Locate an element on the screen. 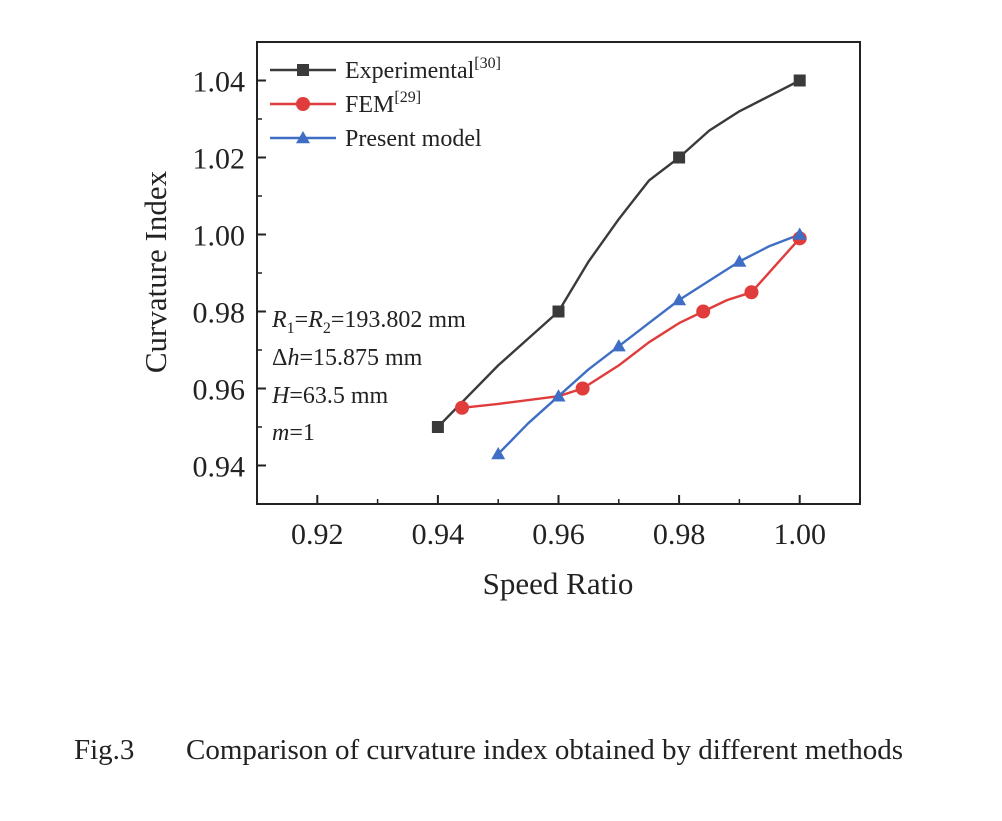 The image size is (1002, 821). annotation-delta-h: Δh=15.875 mm is located at coordinates (347, 358).